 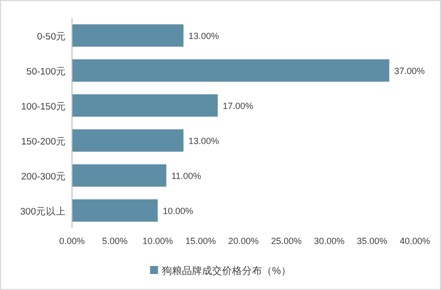 I want to click on x-tick-label: 15.00%, so click(x=200, y=241).